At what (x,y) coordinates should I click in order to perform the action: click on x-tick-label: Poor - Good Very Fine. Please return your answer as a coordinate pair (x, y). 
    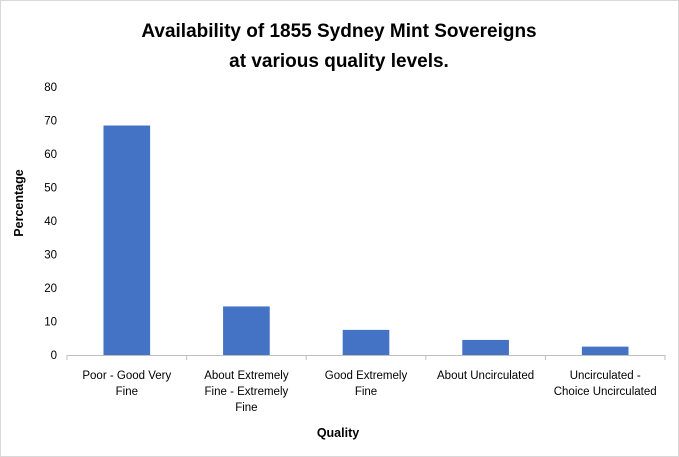
    Looking at the image, I should click on (126, 384).